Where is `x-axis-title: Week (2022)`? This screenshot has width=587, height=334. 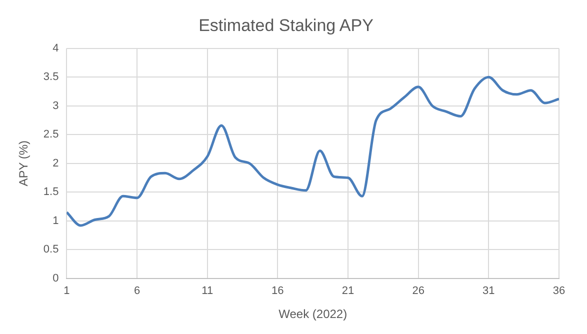
x-axis-title: Week (2022) is located at coordinates (313, 314).